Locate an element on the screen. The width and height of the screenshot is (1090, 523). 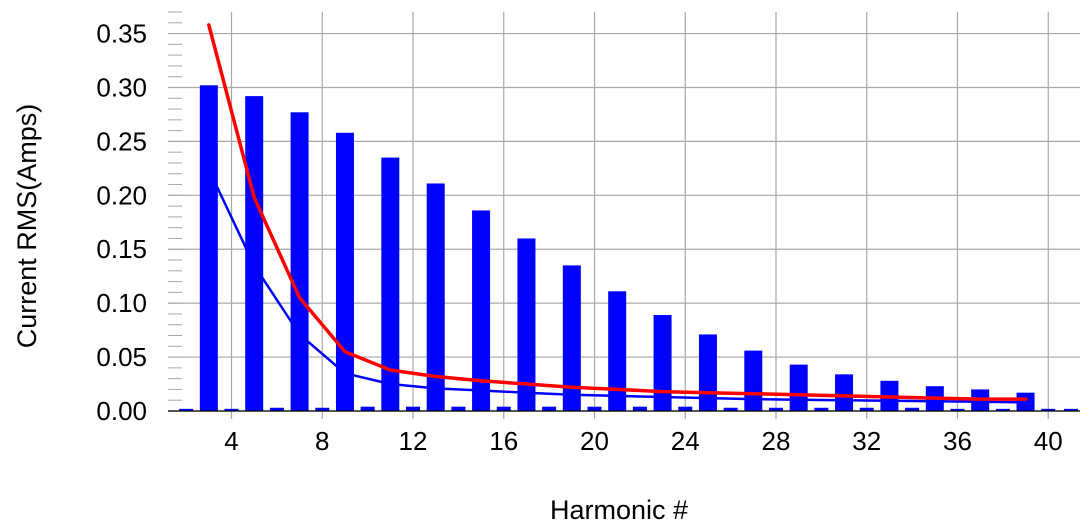
y-tick-label: 0.05 is located at coordinates (121, 357).